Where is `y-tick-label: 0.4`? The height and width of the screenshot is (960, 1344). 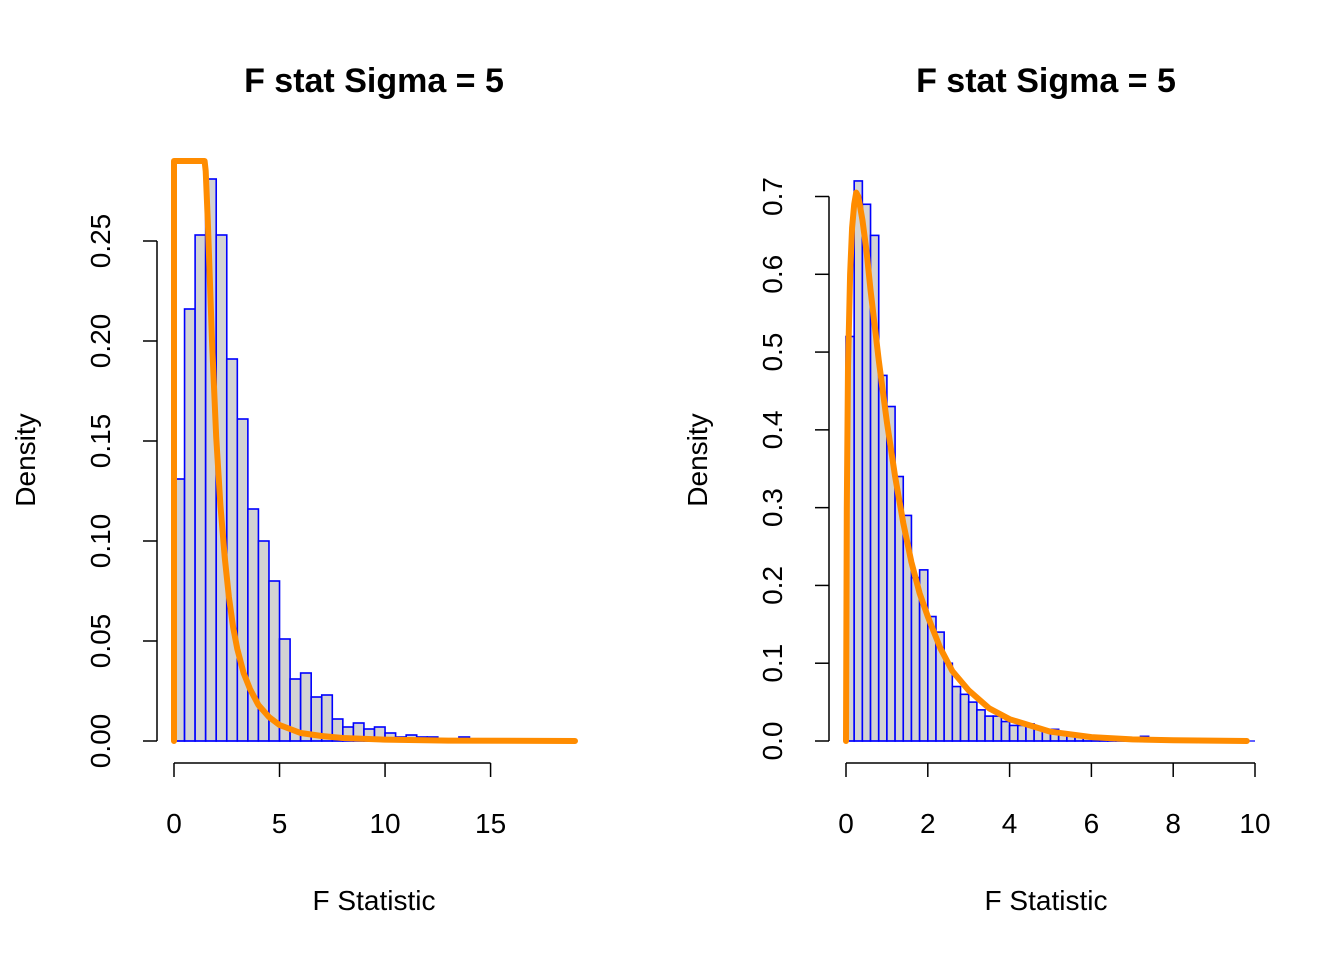
y-tick-label: 0.4 is located at coordinates (772, 429).